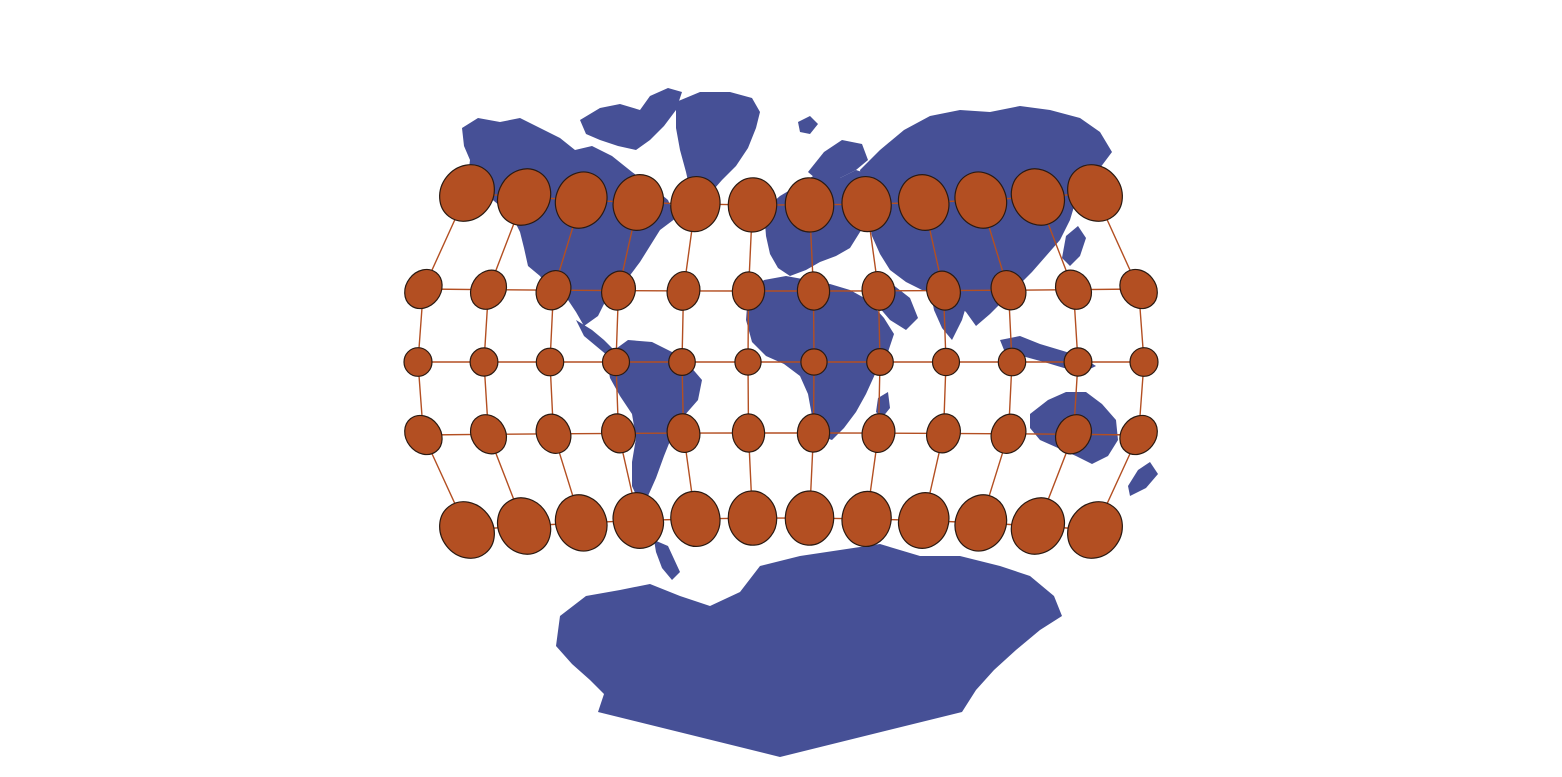 This screenshot has height=777, width=1562. I want to click on indicatrix-60--30, so click(695, 204).